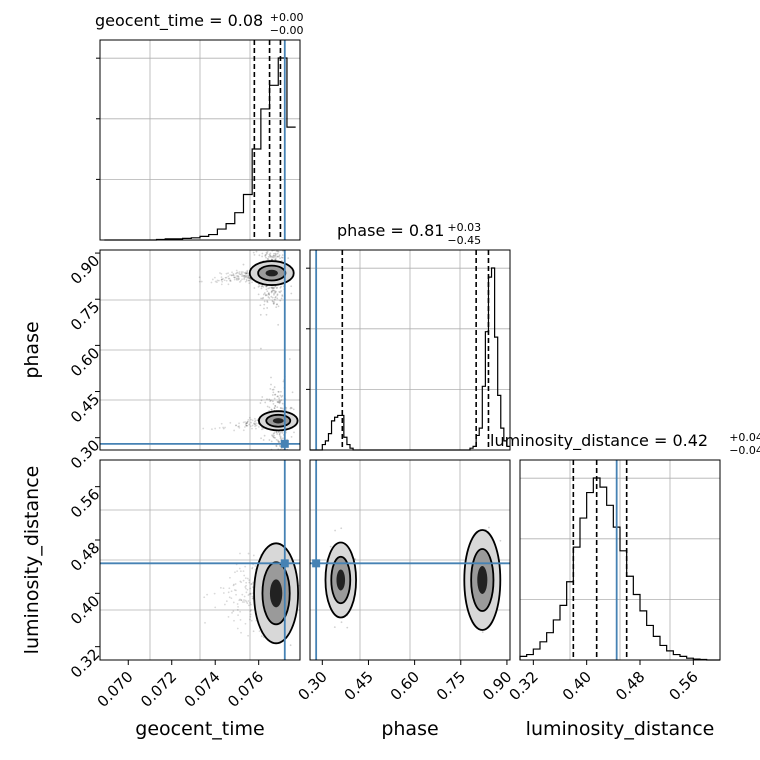 Image resolution: width=760 pixels, height=760 pixels. I want to click on y-tick-label: 0.56, so click(85, 503).